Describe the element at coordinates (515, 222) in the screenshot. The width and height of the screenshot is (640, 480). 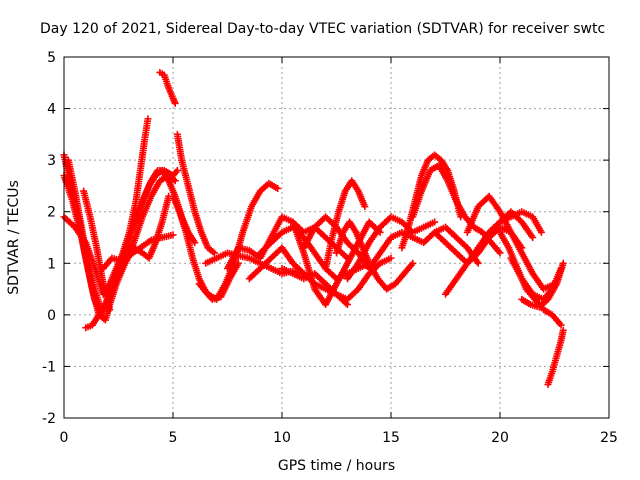
I see `series-t26` at that location.